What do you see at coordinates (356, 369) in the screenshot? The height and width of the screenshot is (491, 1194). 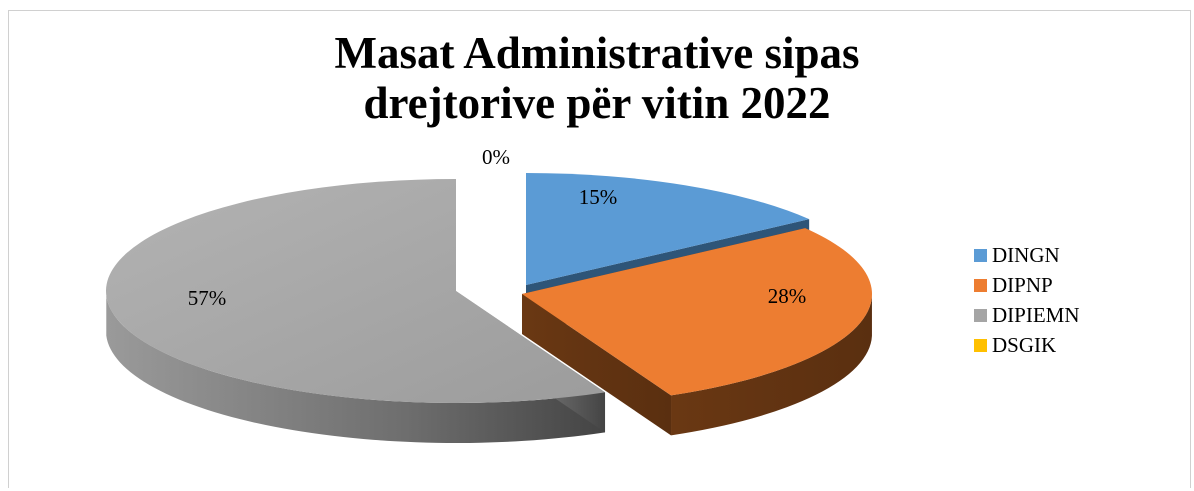 I see `pie-side-dipiemn` at bounding box center [356, 369].